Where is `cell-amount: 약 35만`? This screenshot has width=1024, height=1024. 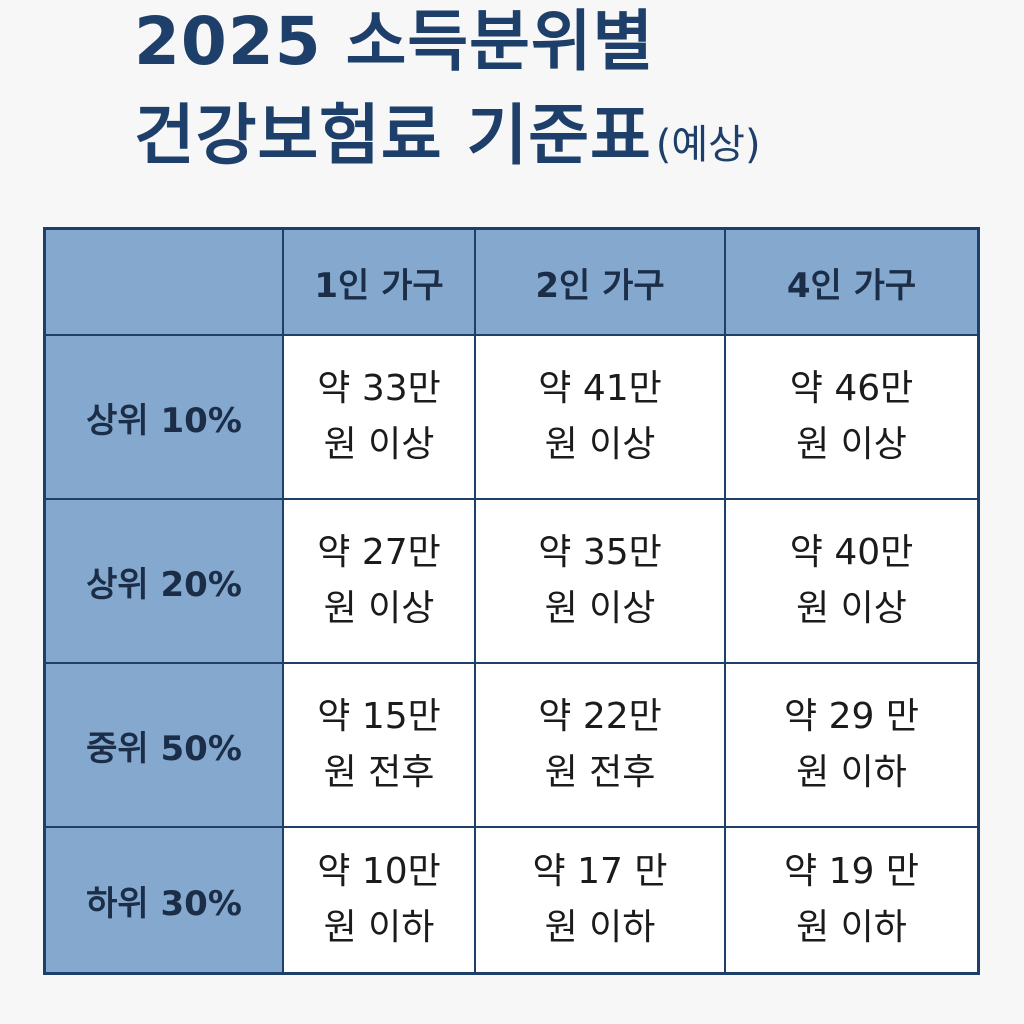 cell-amount: 약 35만 is located at coordinates (600, 552).